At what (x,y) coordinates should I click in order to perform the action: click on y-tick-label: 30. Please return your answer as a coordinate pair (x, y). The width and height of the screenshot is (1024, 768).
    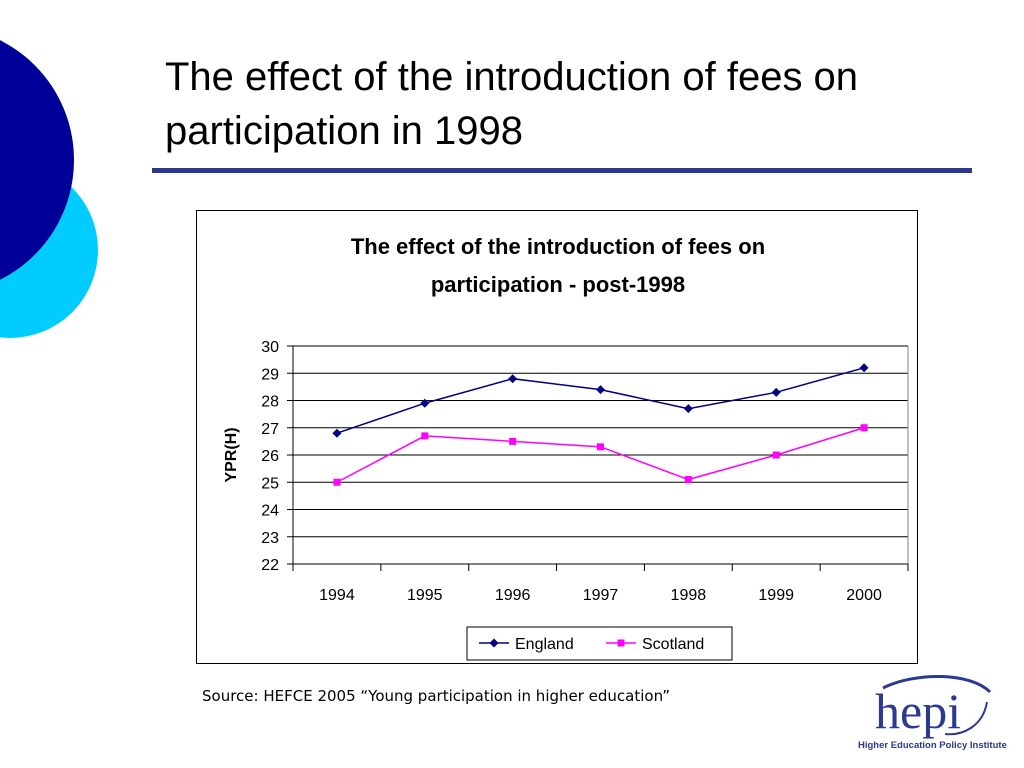
    Looking at the image, I should click on (270, 347).